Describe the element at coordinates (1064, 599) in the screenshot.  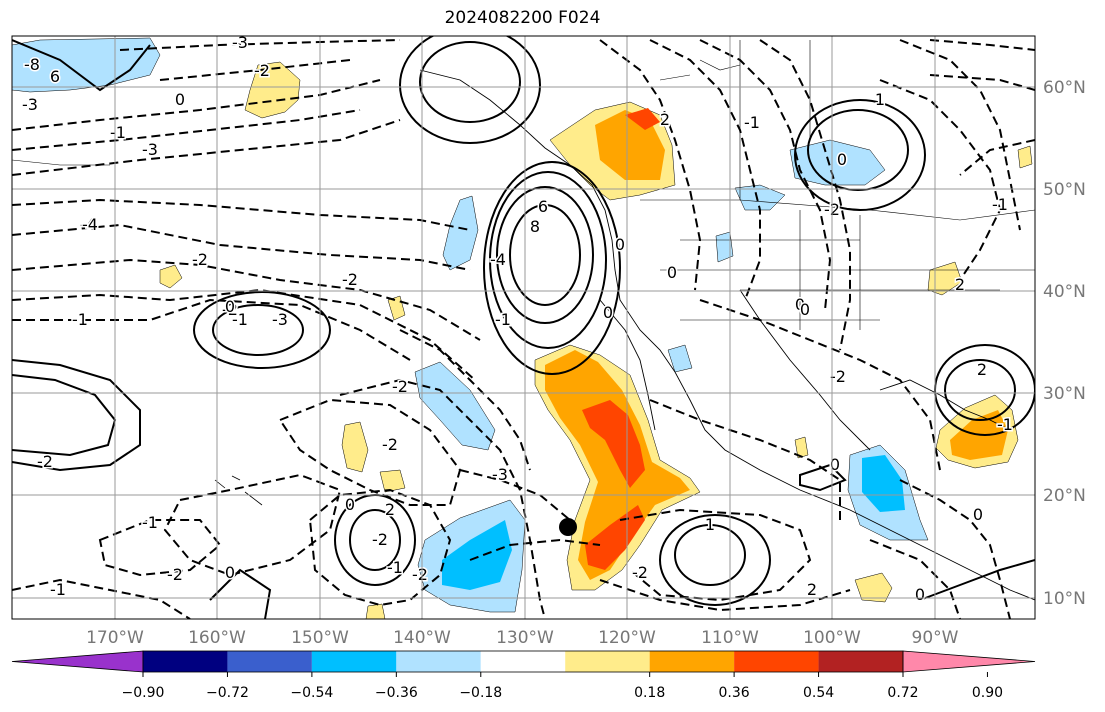
I see `lat-label: 10°N` at that location.